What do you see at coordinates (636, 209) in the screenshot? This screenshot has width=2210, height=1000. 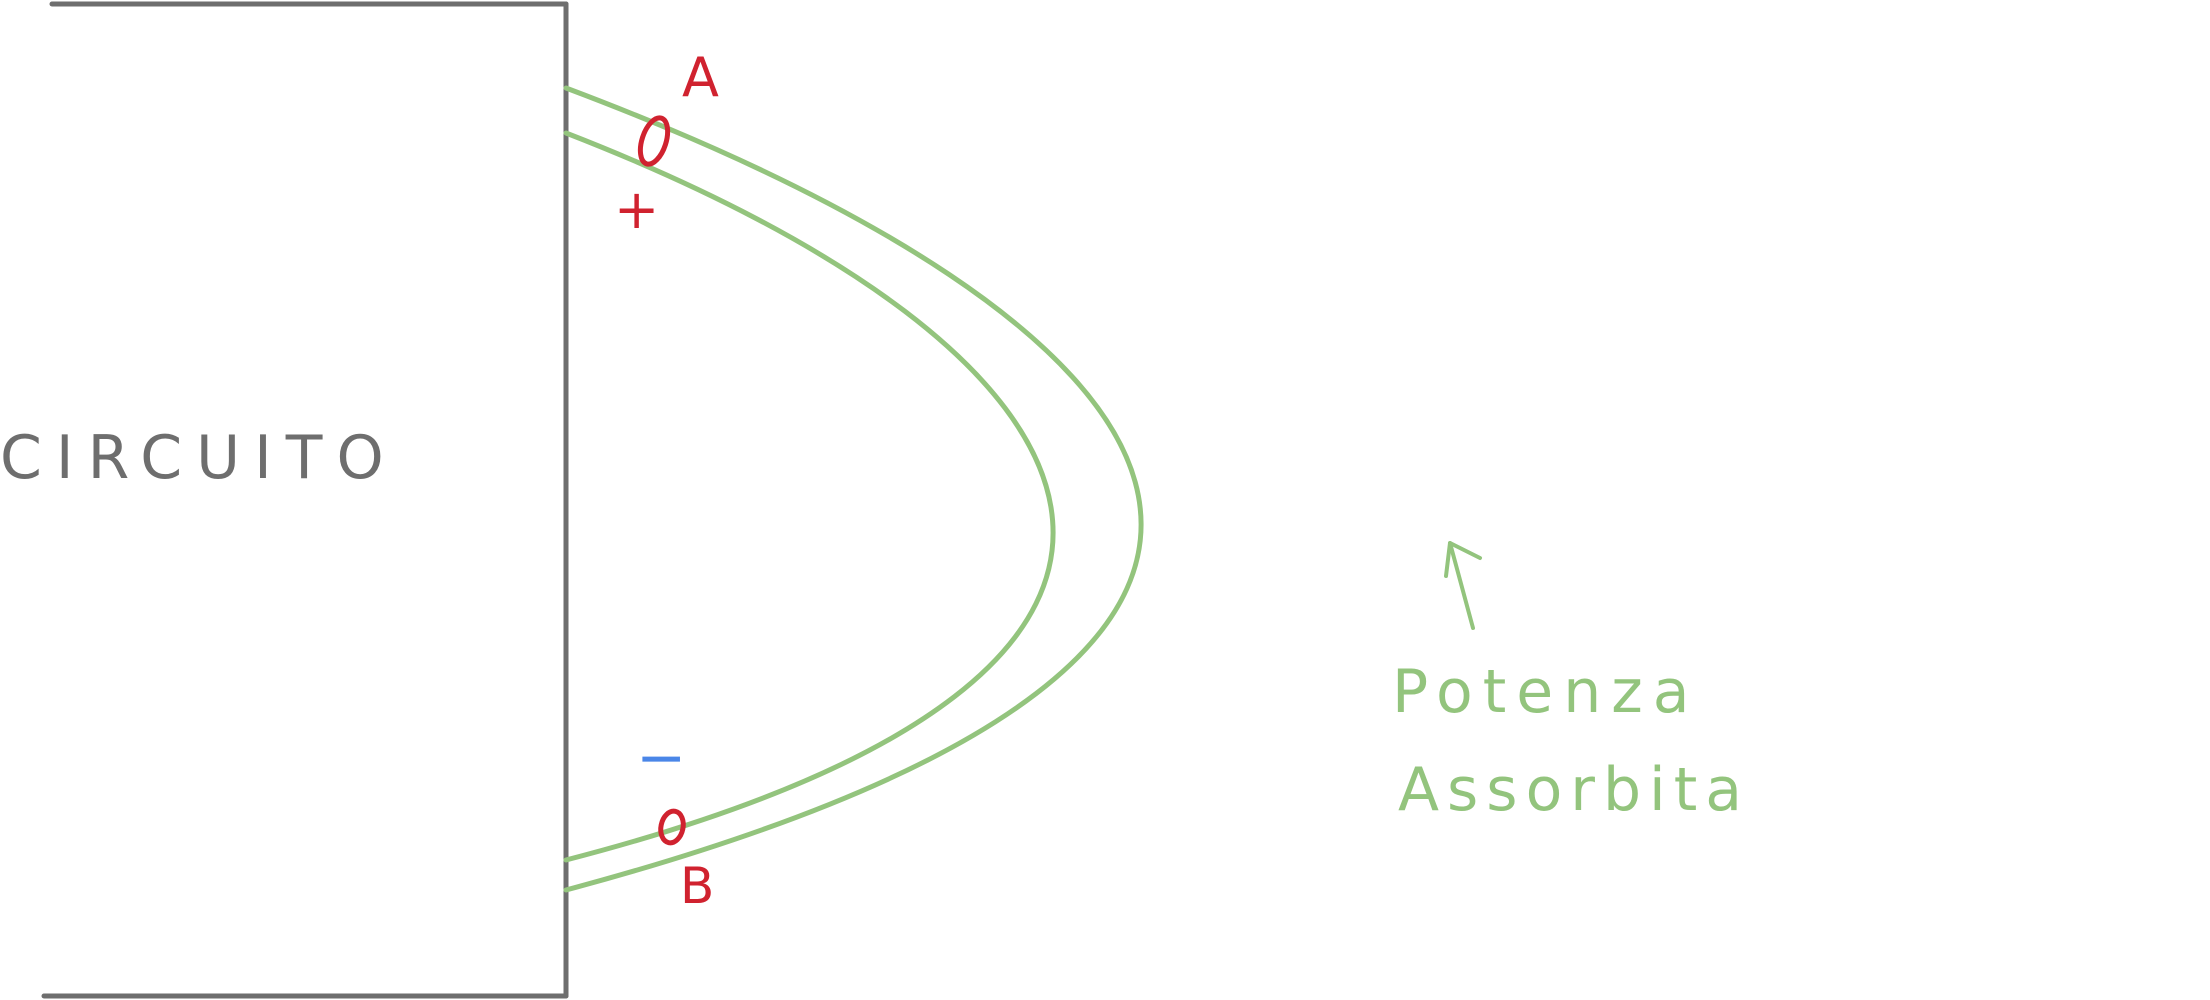 I see `plus-sign: +` at bounding box center [636, 209].